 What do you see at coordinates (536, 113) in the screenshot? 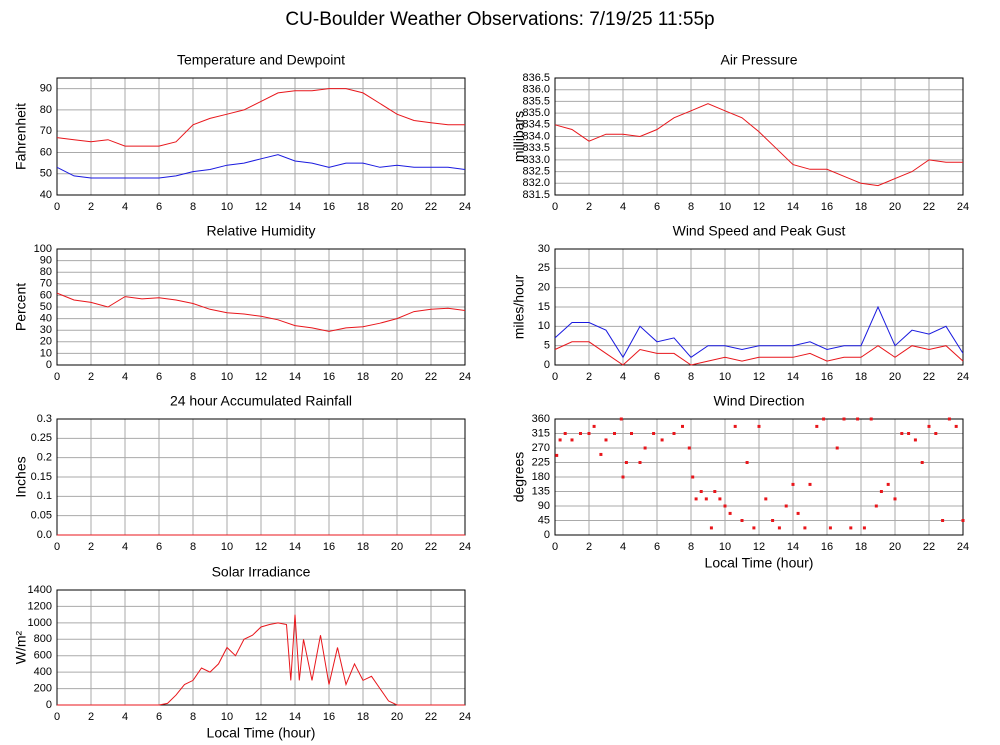
I see `y-tick-label: 835.0` at bounding box center [536, 113].